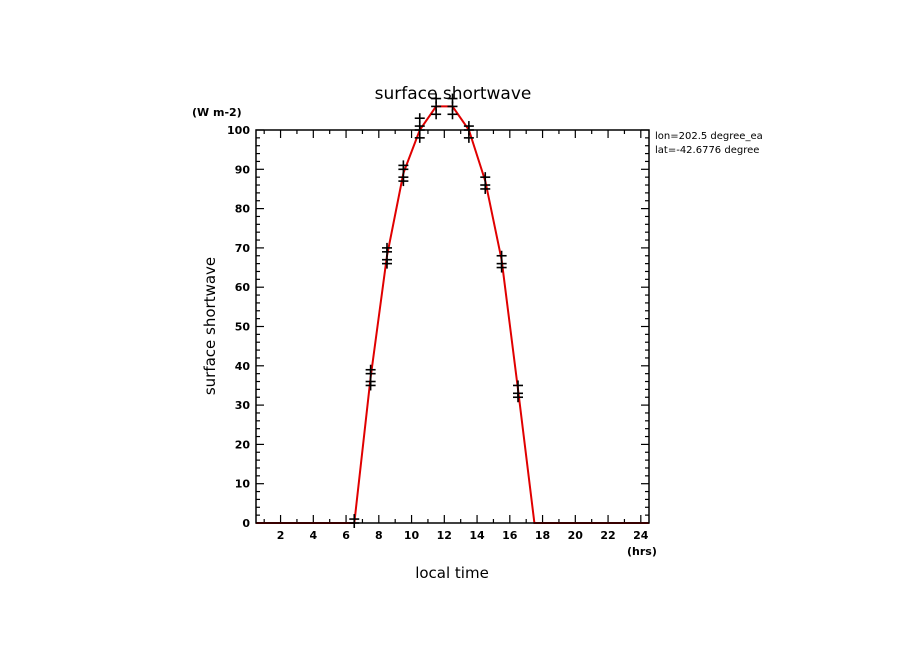 This screenshot has height=654, width=904. What do you see at coordinates (243, 209) in the screenshot?
I see `y-tick-label: 80` at bounding box center [243, 209].